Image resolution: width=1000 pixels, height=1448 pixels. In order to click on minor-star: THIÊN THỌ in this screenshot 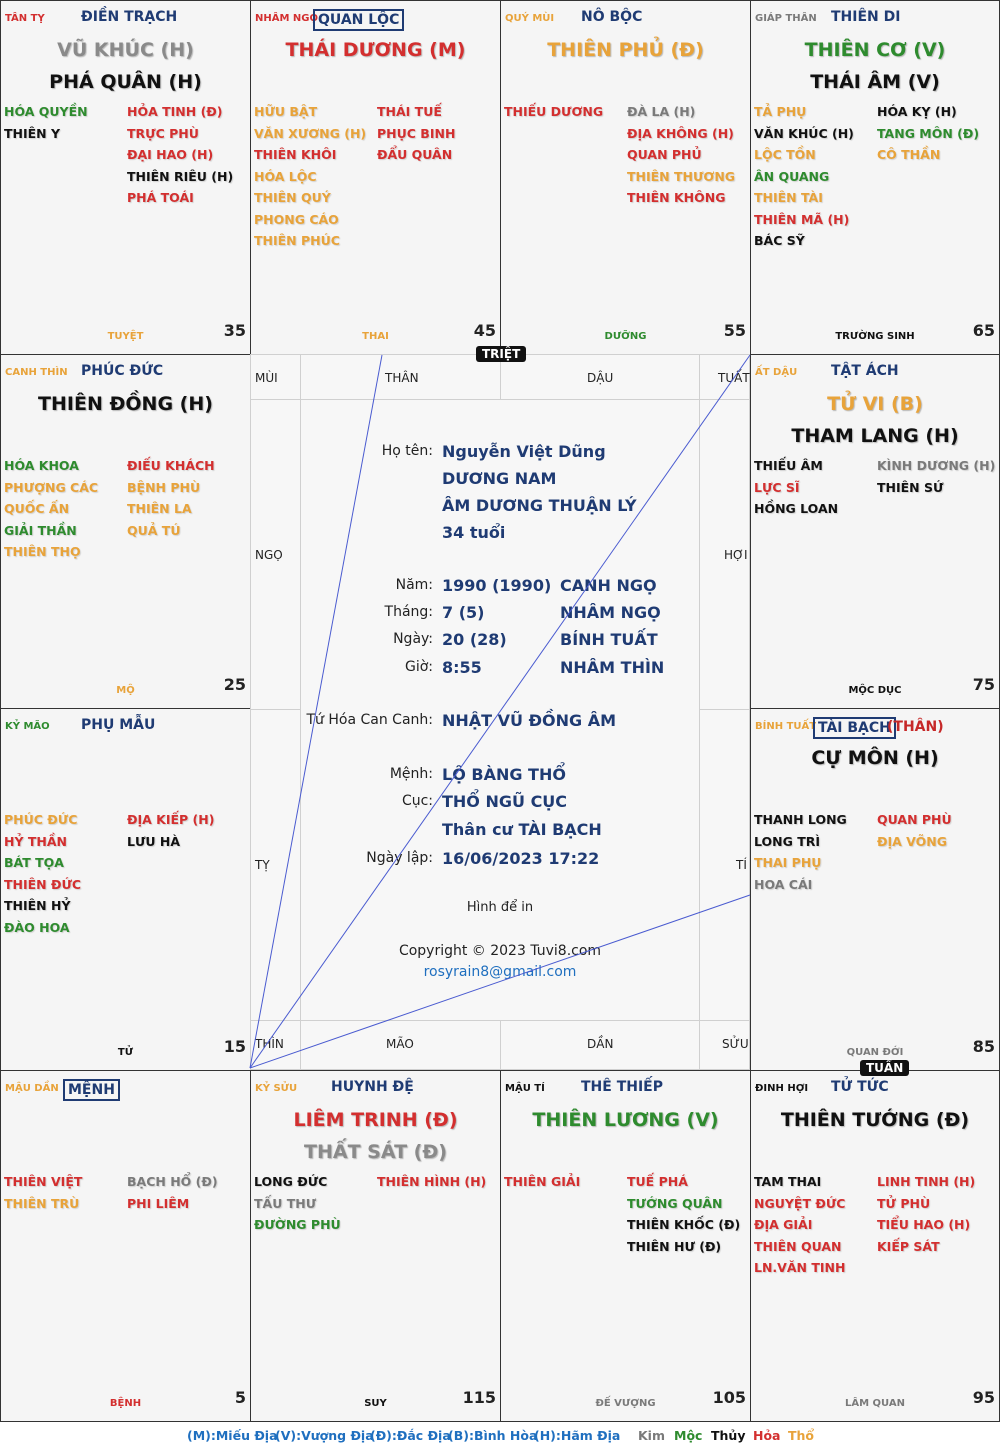, I will do `click(42, 551)`.